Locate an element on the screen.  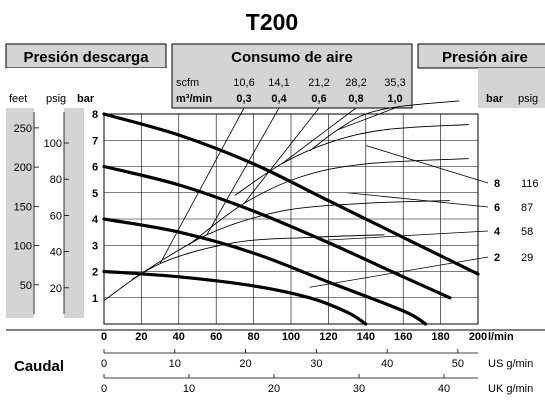
header-mid-box is located at coordinates (292, 76).